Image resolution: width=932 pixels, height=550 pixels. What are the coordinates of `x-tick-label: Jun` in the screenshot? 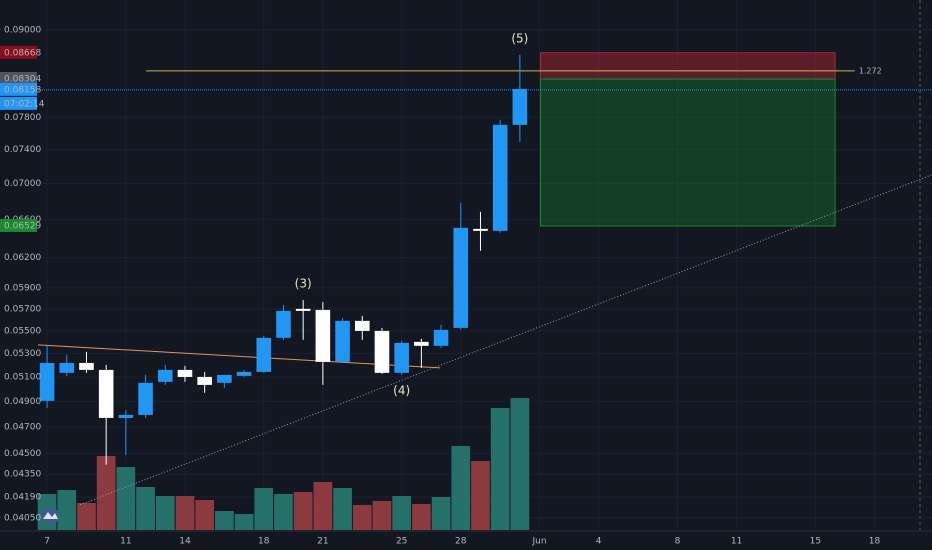 It's located at (539, 542).